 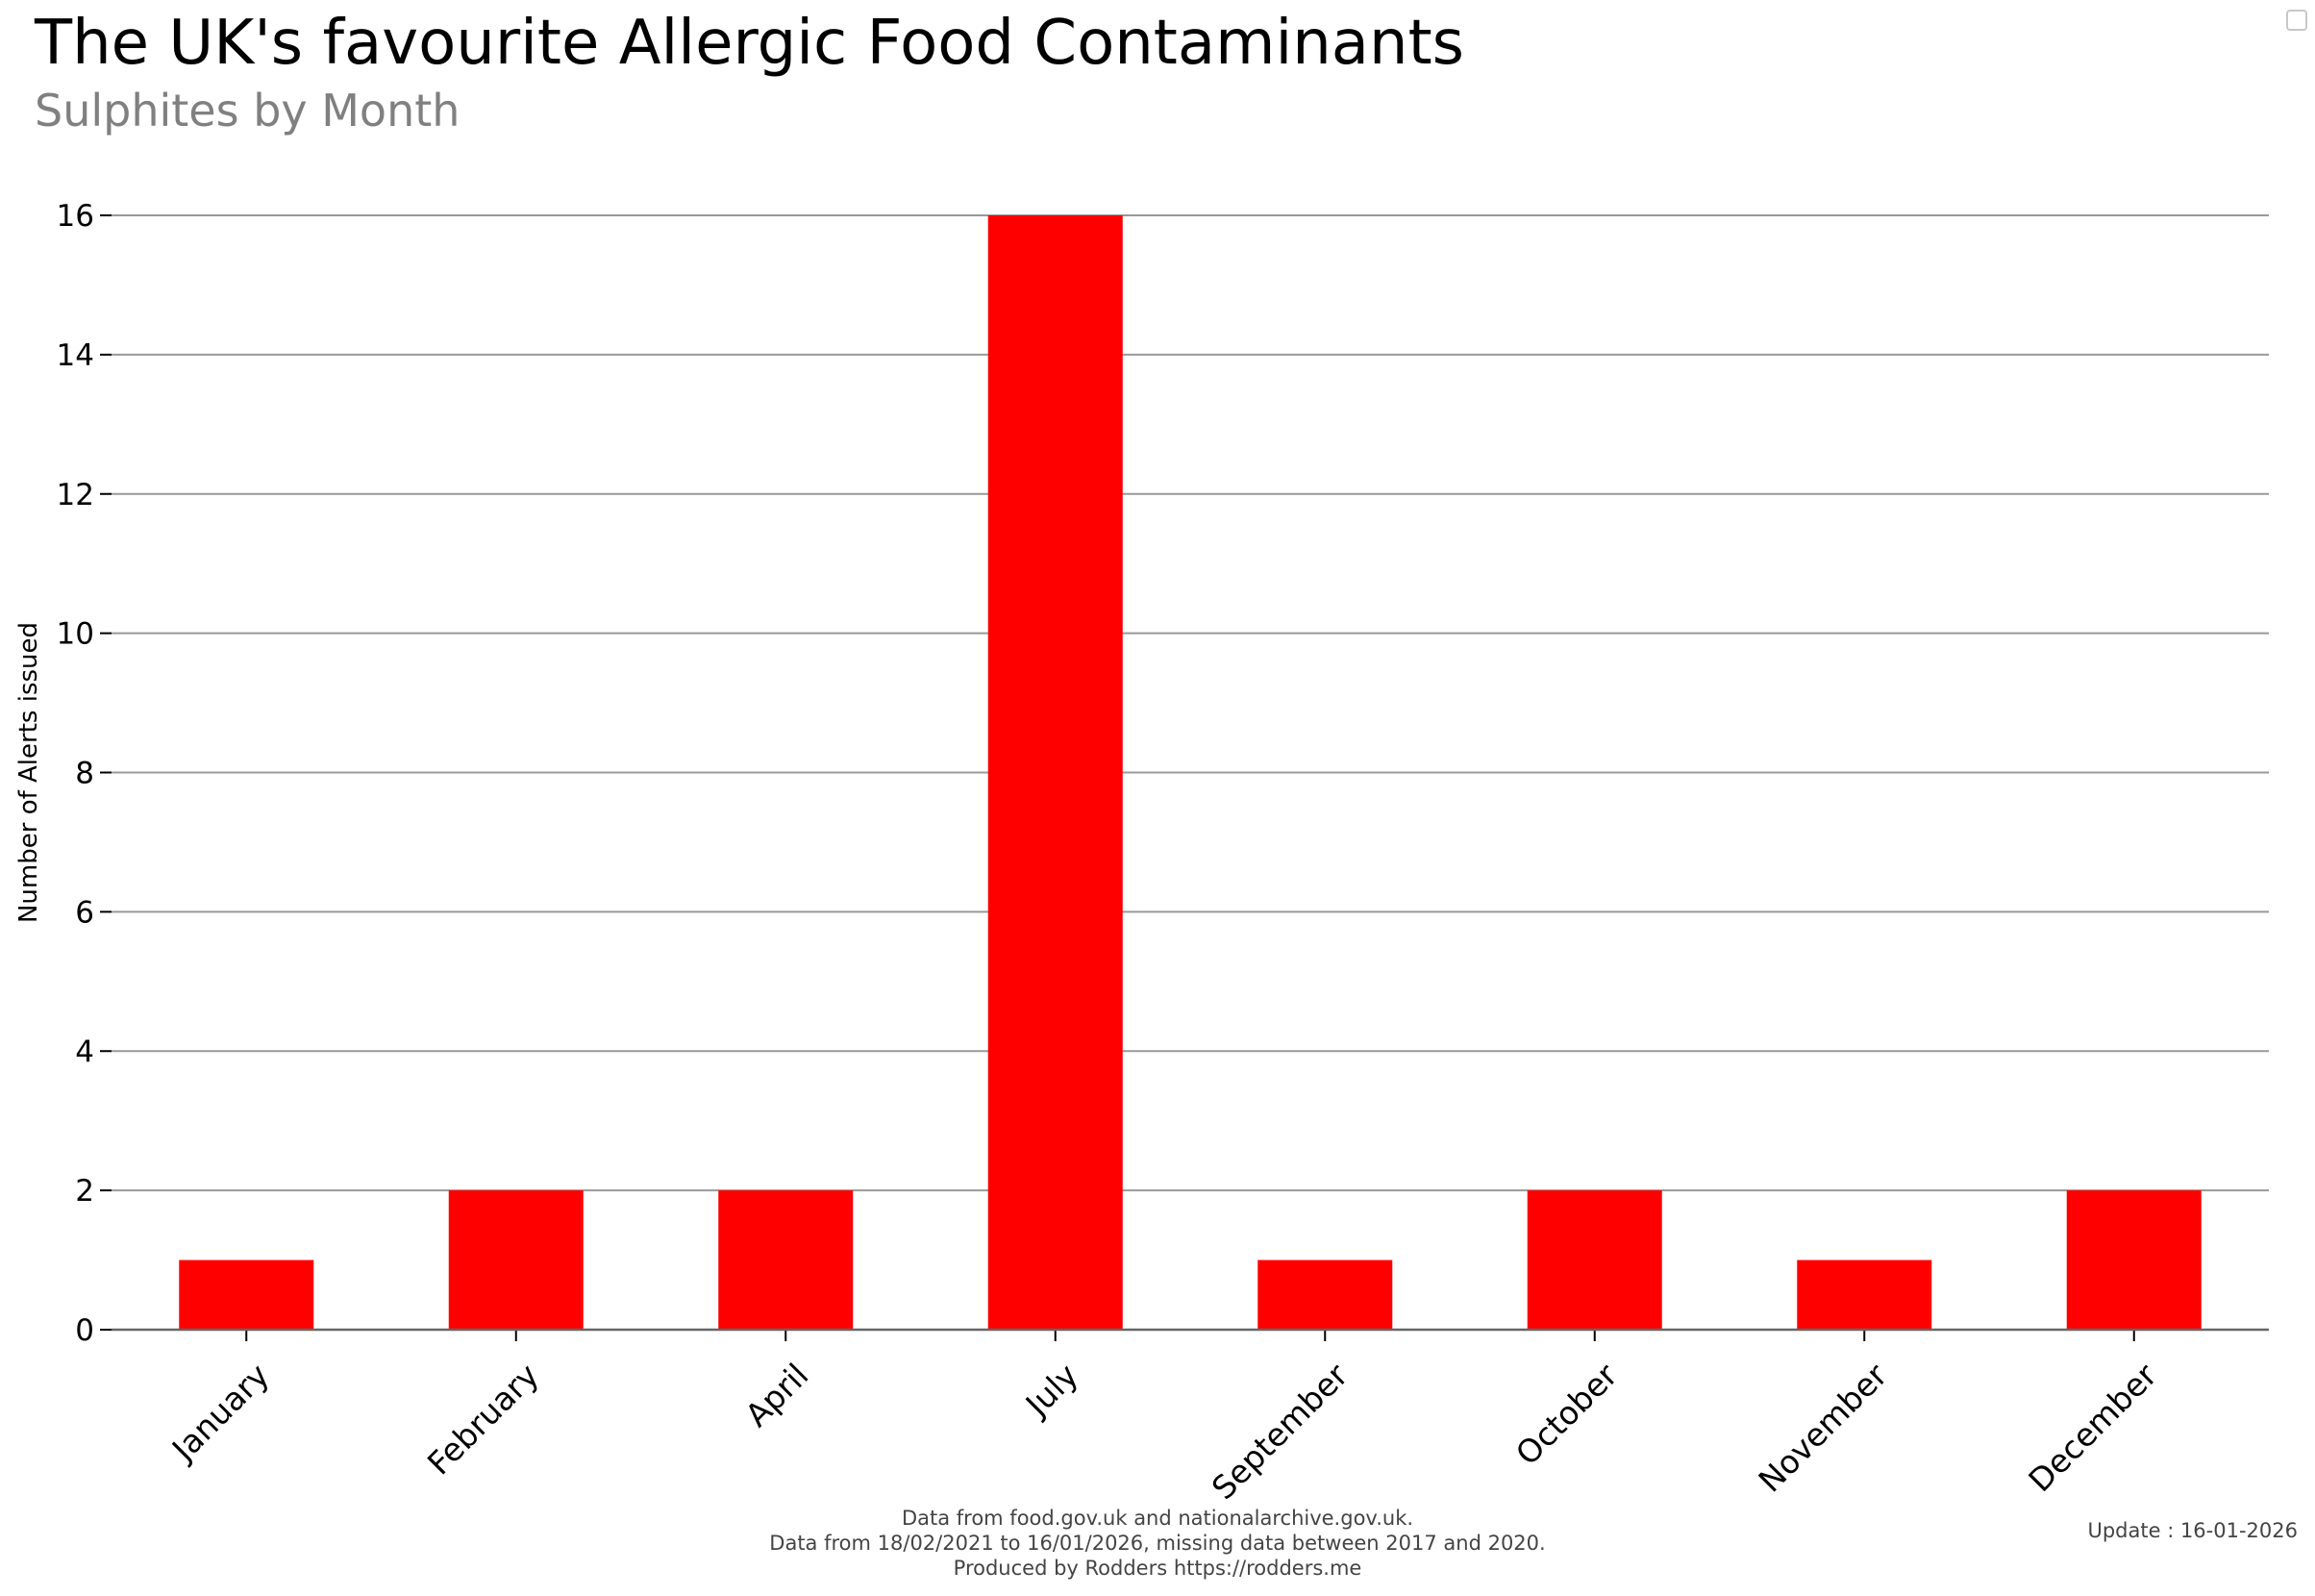 What do you see at coordinates (483, 1420) in the screenshot?
I see `x-tick-label-february: February` at bounding box center [483, 1420].